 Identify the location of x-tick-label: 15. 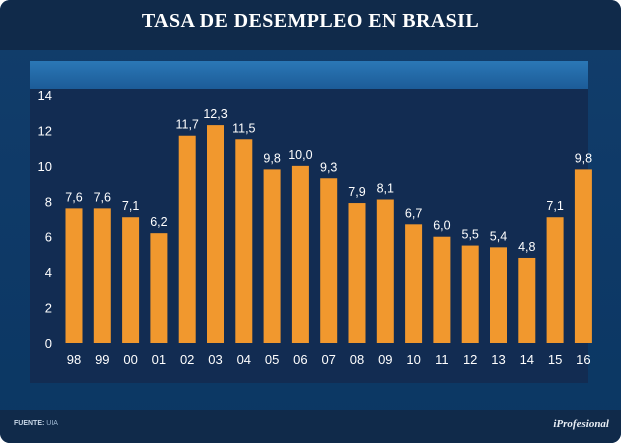
(555, 359).